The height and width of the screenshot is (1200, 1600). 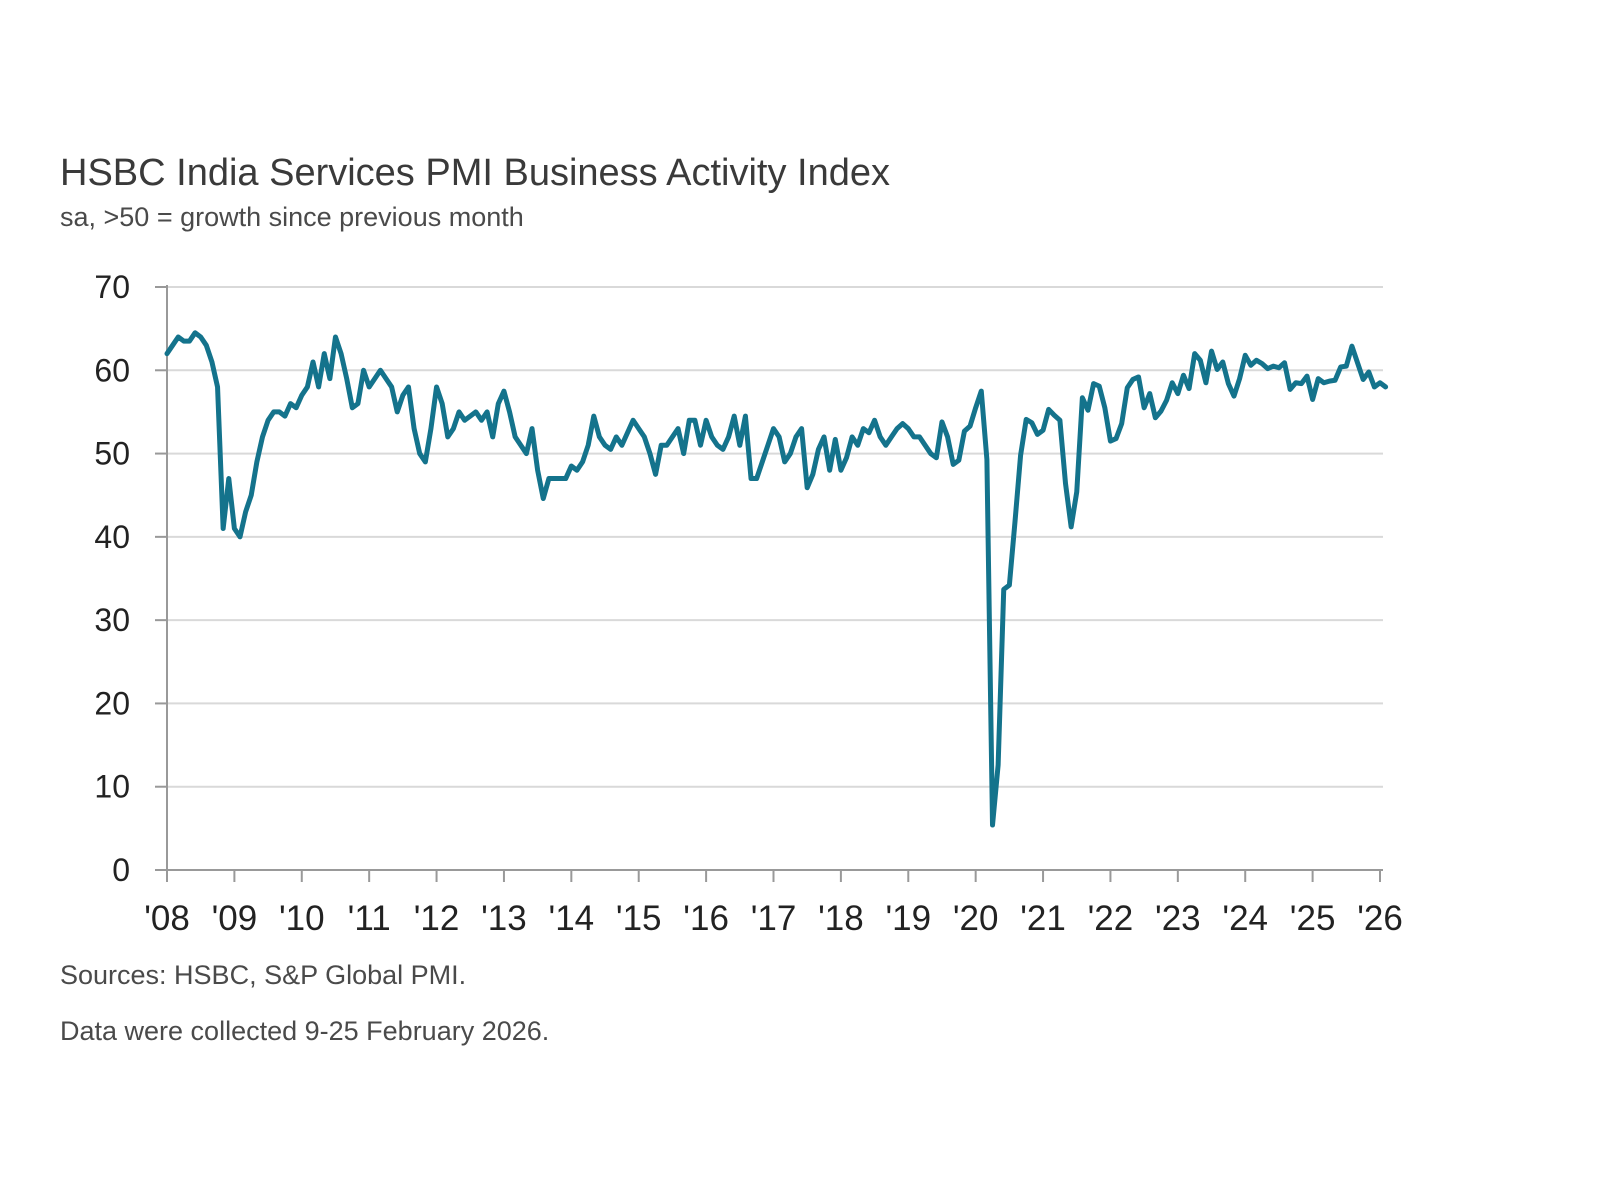 What do you see at coordinates (121, 870) in the screenshot?
I see `y-tick-label: 0` at bounding box center [121, 870].